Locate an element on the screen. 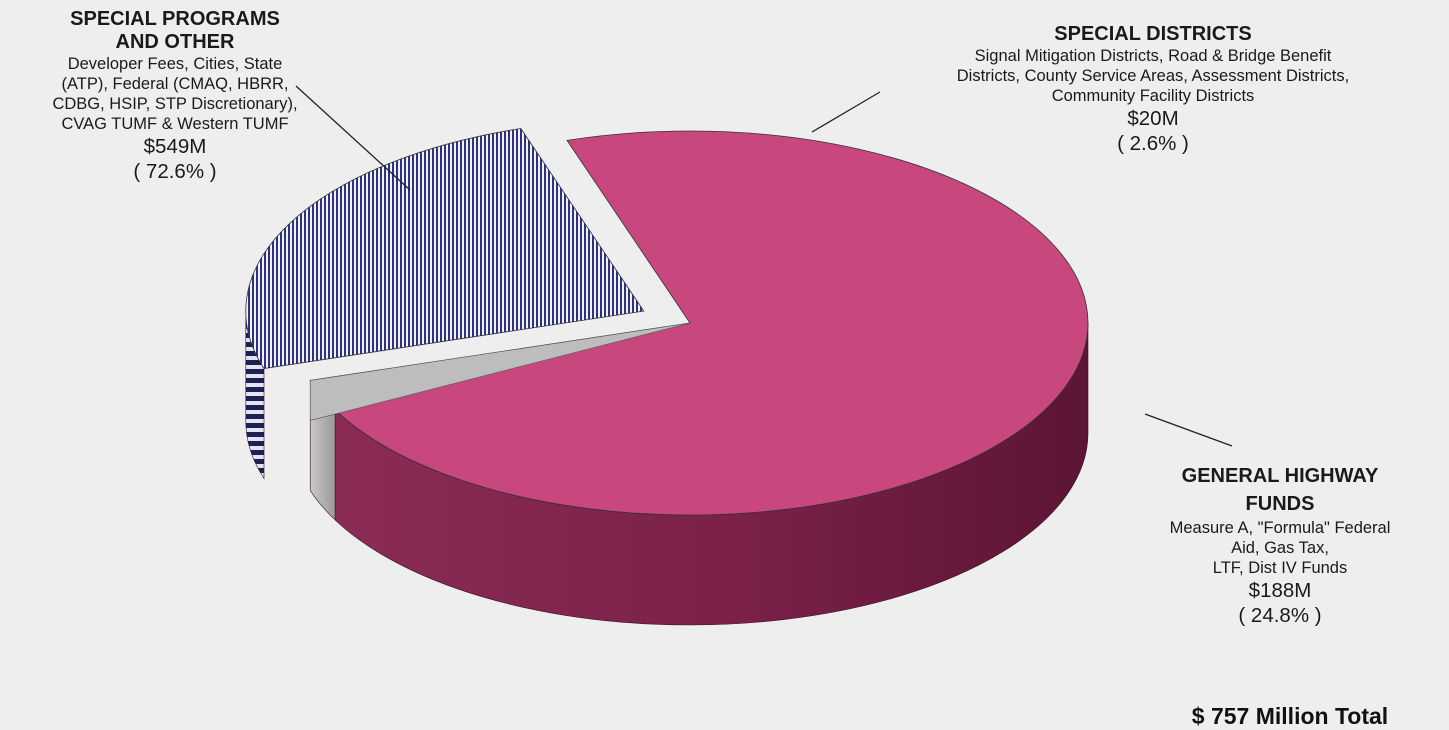 This screenshot has height=730, width=1449. leader-line-special-districts is located at coordinates (846, 112).